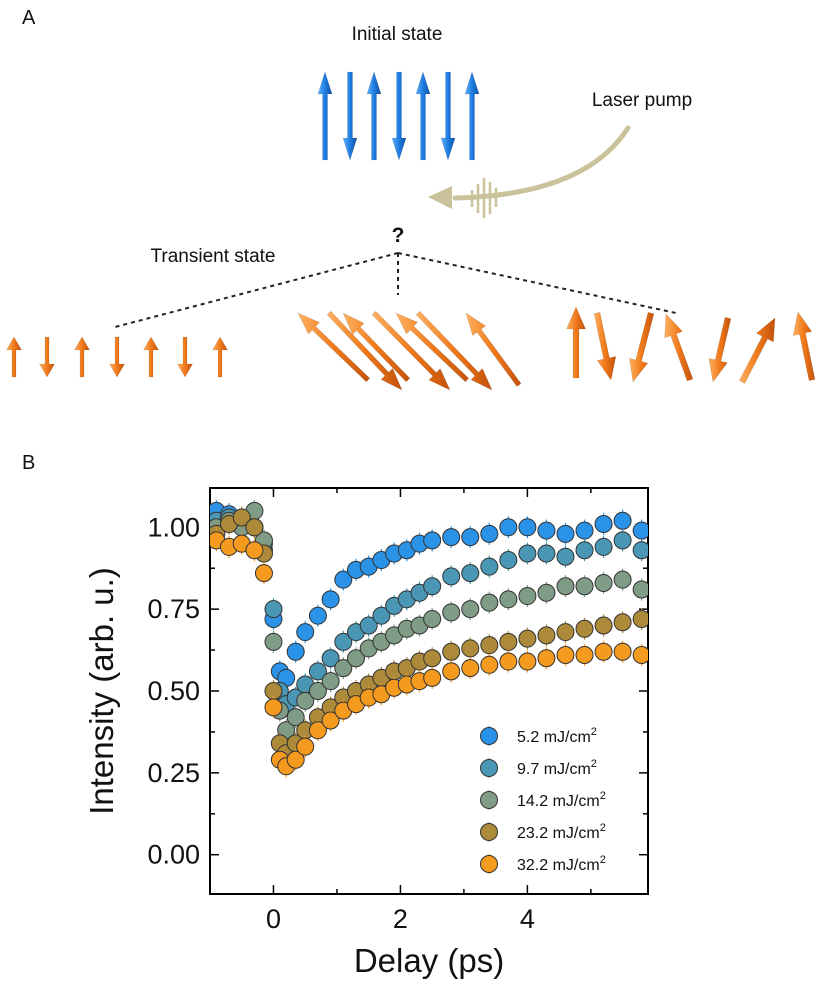 The width and height of the screenshot is (831, 1001). I want to click on initial-state-spins, so click(398, 116).